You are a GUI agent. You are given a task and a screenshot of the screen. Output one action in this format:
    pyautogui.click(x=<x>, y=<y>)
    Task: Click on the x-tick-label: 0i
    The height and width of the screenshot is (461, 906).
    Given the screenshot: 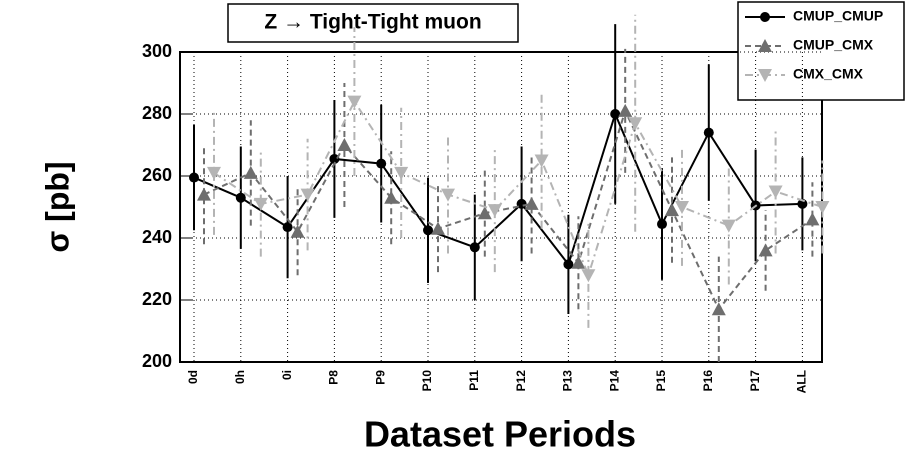 What is the action you would take?
    pyautogui.click(x=287, y=375)
    